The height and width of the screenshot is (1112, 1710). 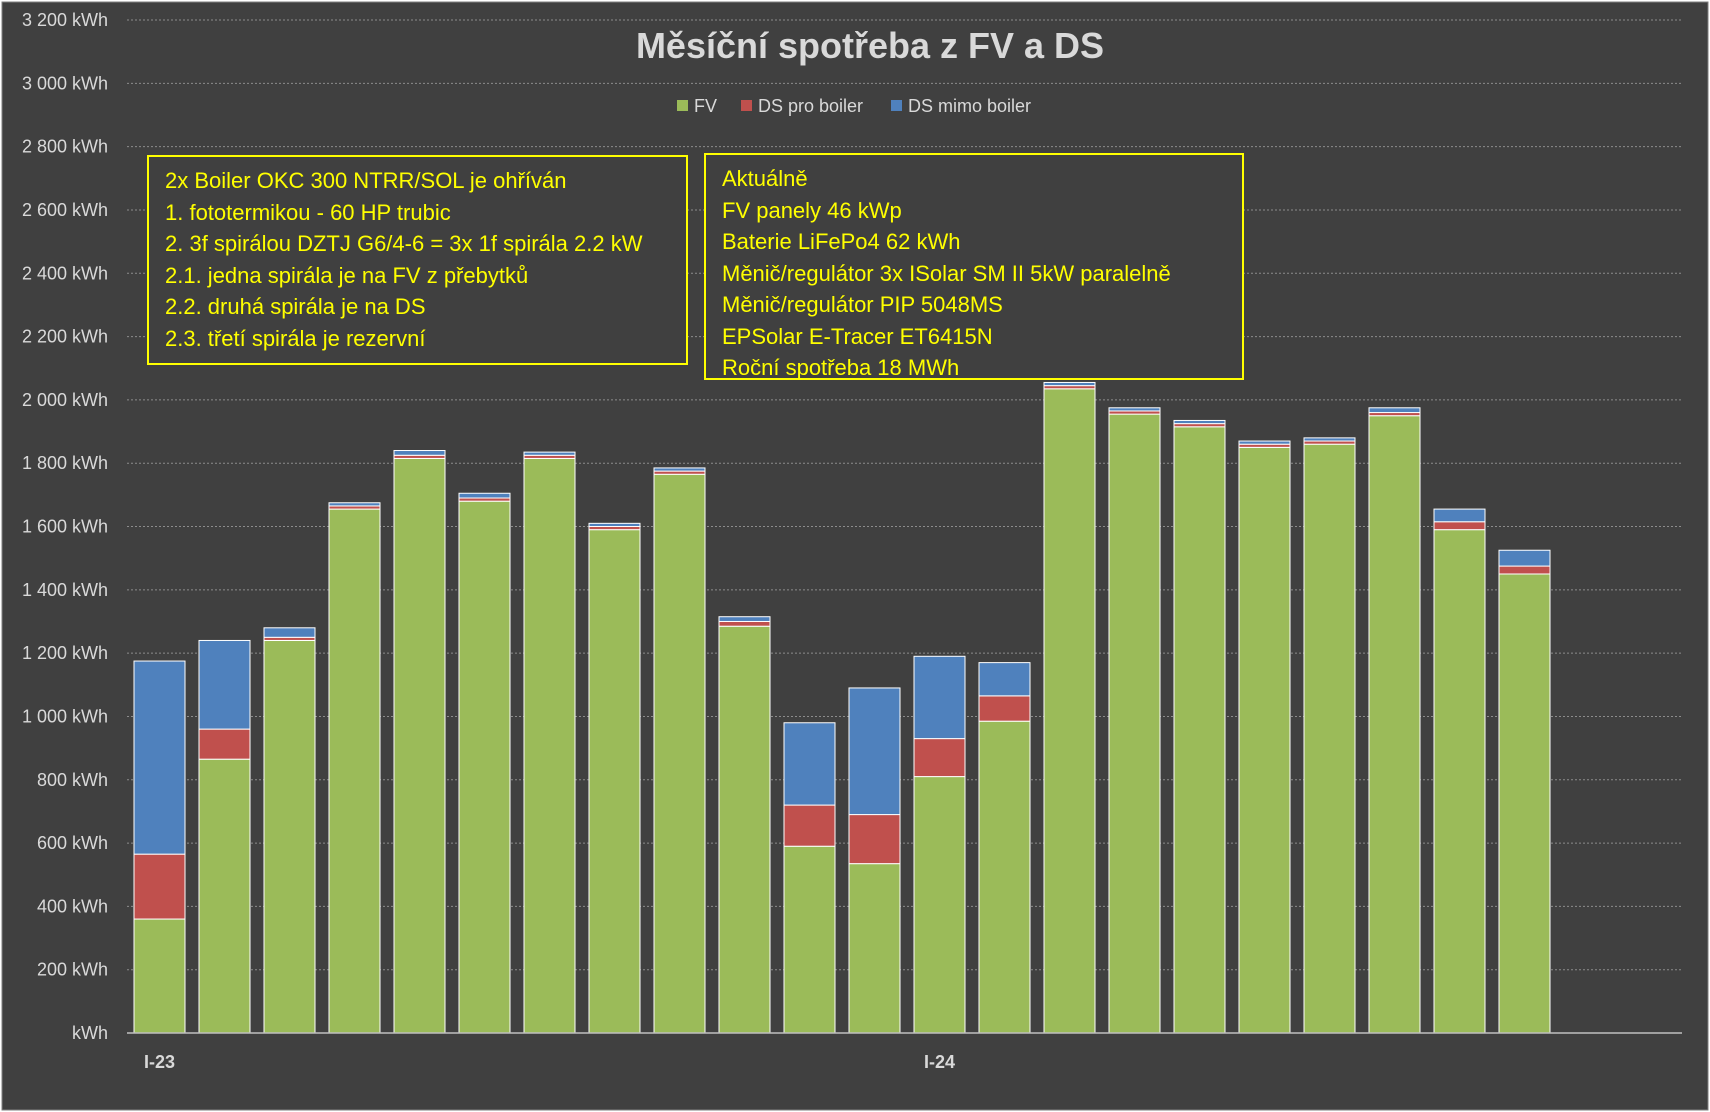 I want to click on legend-label: DS mimo boiler, so click(x=969, y=106).